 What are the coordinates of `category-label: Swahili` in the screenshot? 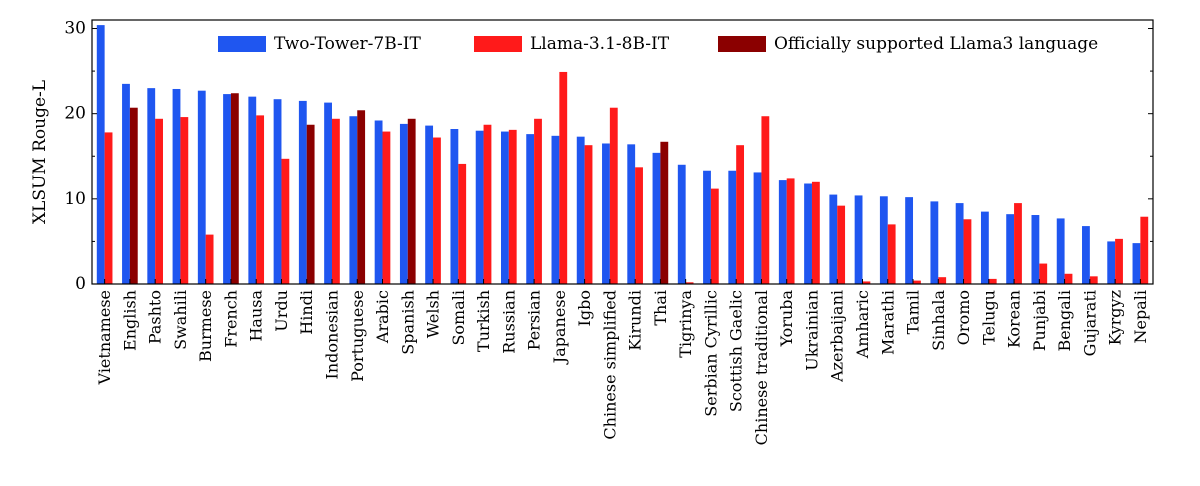 It's located at (180, 320).